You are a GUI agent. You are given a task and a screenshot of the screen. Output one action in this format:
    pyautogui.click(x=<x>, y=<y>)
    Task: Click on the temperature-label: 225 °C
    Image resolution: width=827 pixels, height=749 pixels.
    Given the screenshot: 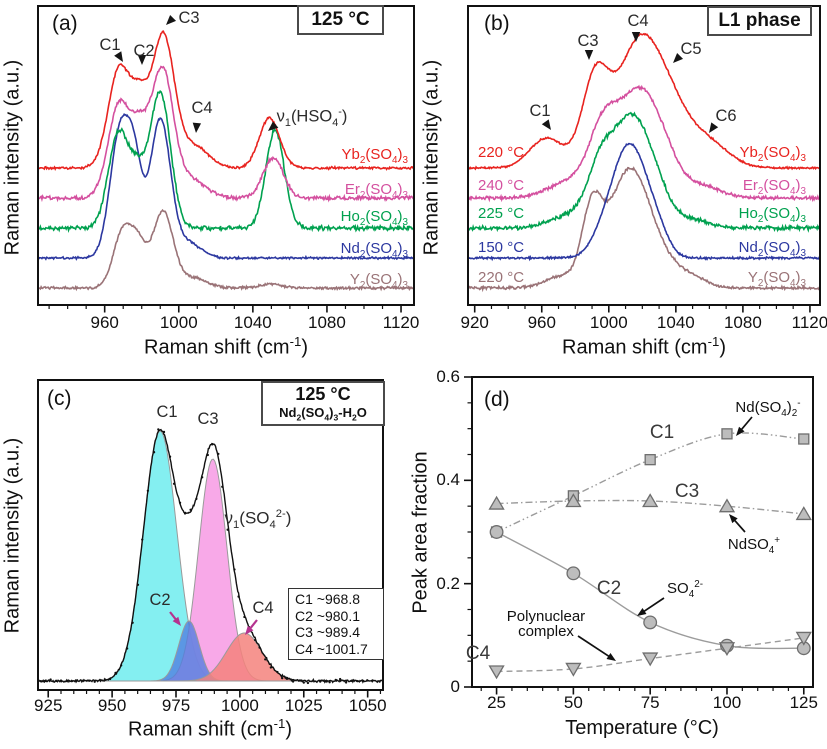 What is the action you would take?
    pyautogui.click(x=501, y=213)
    